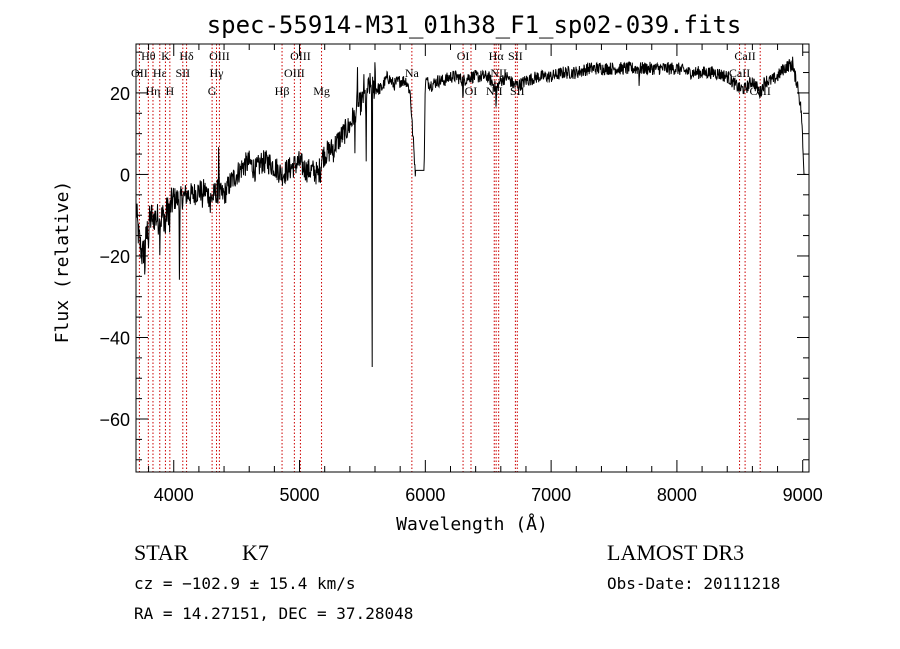 This screenshot has height=649, width=900. Describe the element at coordinates (160, 73) in the screenshot. I see `line-label-3: Hε` at that location.